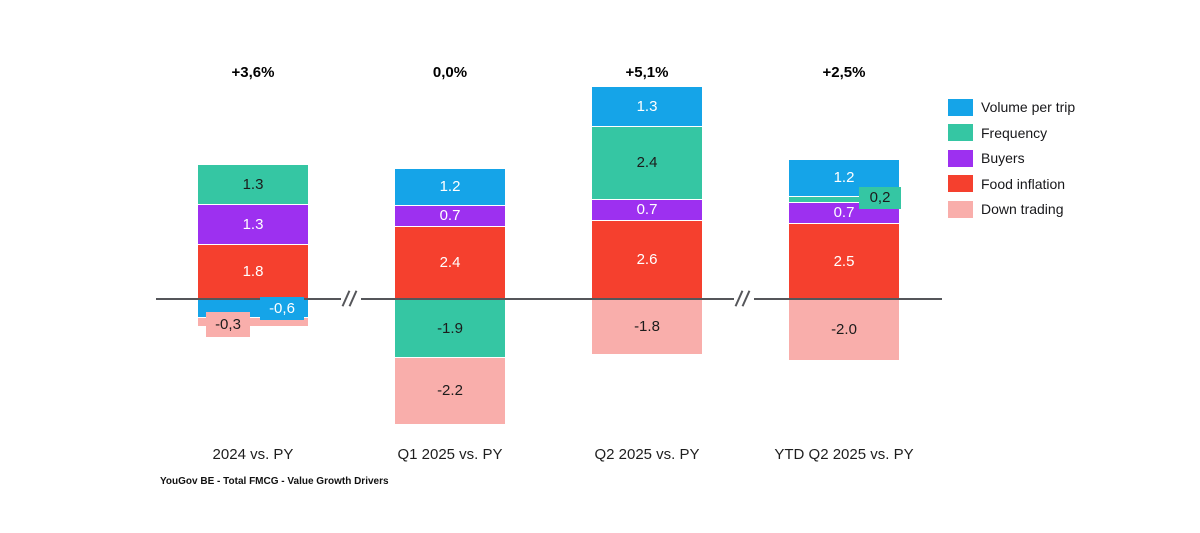  I want to click on legend-label: Down trading, so click(1022, 209).